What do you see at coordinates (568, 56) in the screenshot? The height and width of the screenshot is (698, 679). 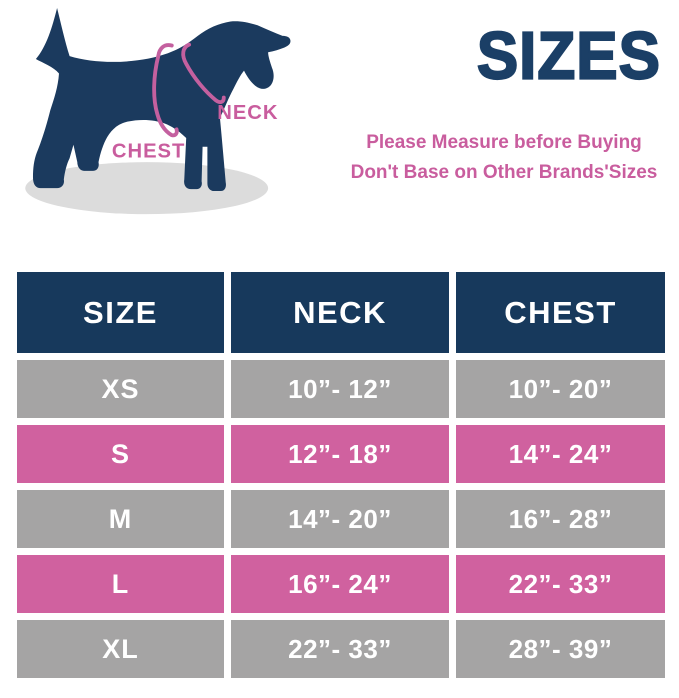 I see `page-title: SIZES` at bounding box center [568, 56].